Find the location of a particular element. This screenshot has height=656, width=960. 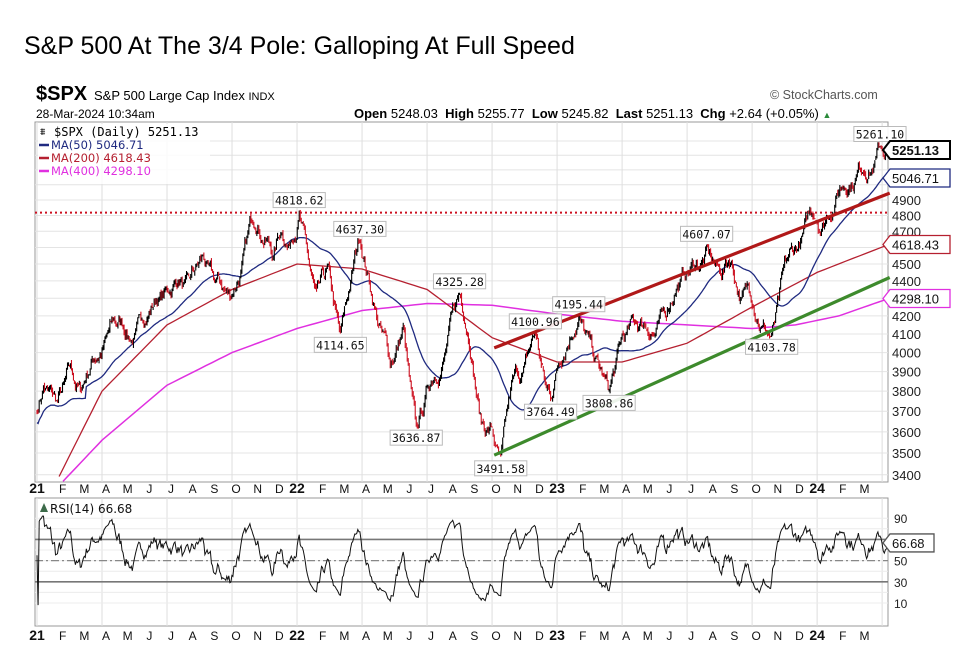

annotation-label: 3491.58 is located at coordinates (501, 469).